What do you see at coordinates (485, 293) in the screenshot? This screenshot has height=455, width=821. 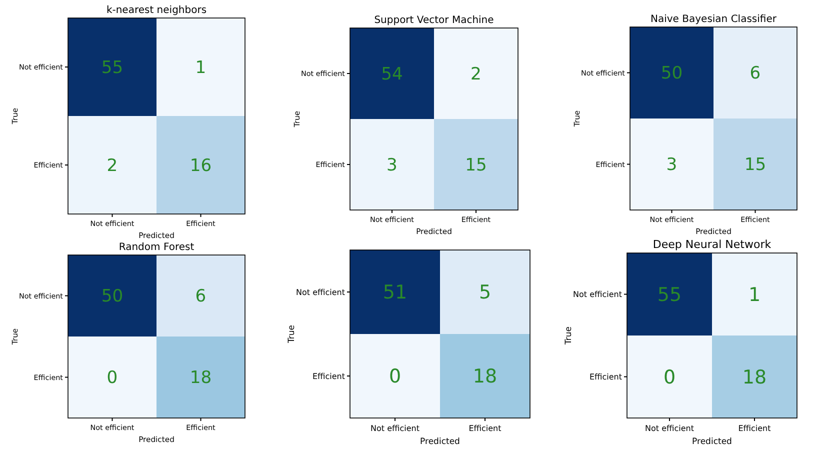 I see `data-label: 5` at bounding box center [485, 293].